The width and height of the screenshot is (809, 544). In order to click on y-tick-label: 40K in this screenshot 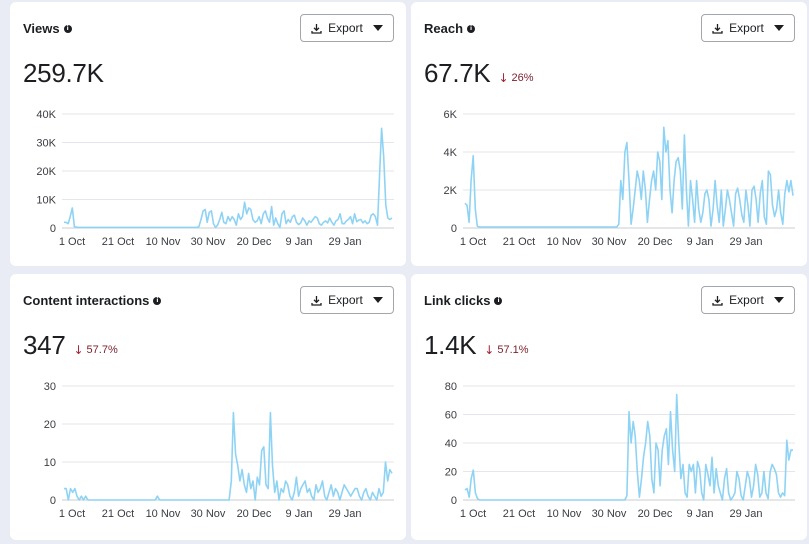, I will do `click(46, 115)`.